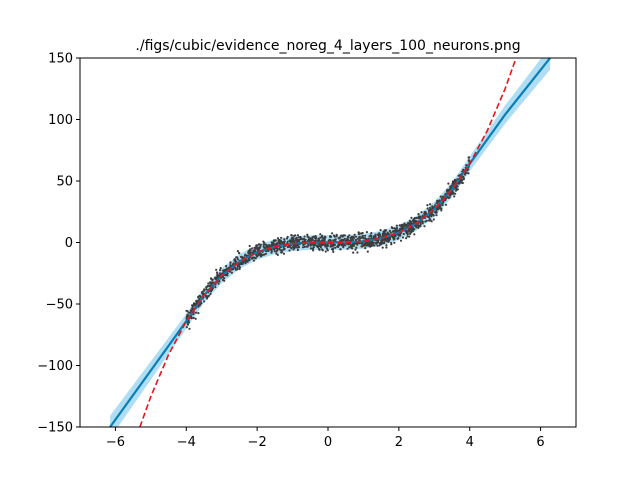 The image size is (640, 480). Describe the element at coordinates (257, 442) in the screenshot. I see `x-tick-label: −2` at that location.